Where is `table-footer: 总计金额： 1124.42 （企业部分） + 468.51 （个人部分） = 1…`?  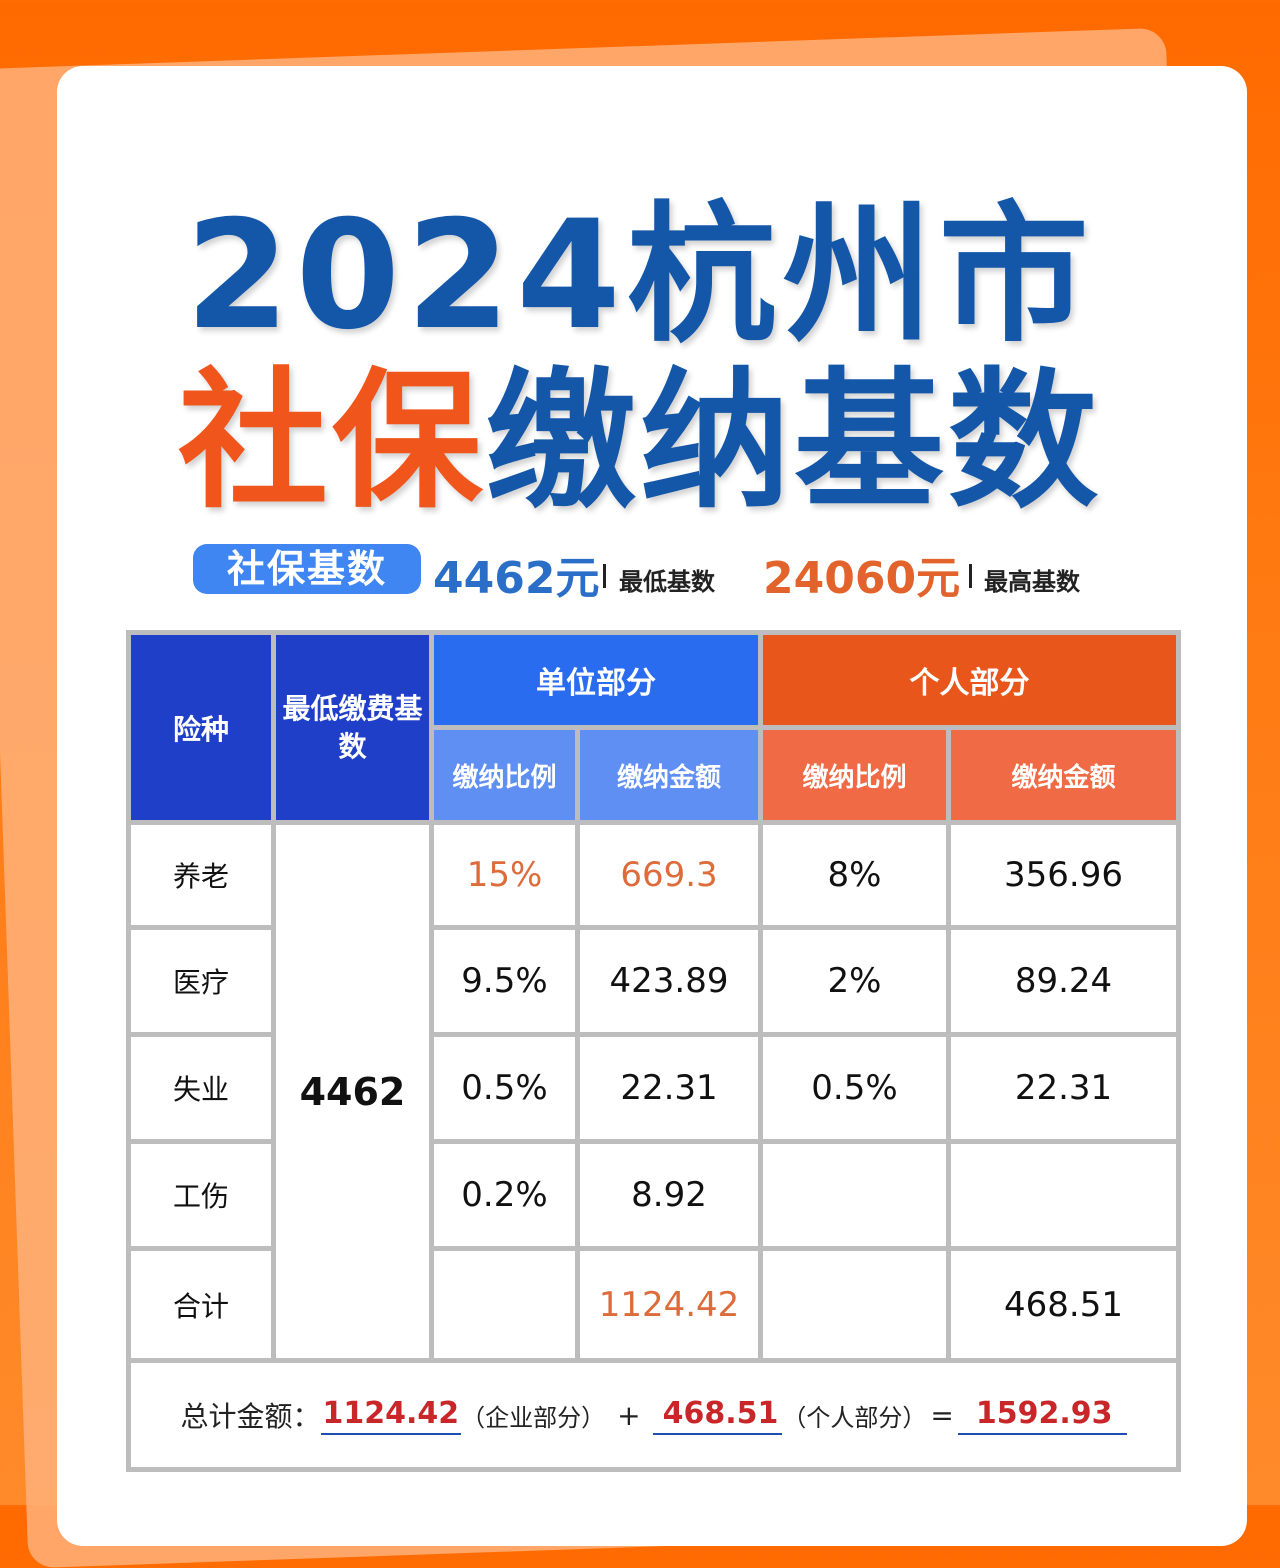
table-footer: 总计金额： 1124.42 （企业部分） + 468.51 （个人部分） = 1… is located at coordinates (653, 1415).